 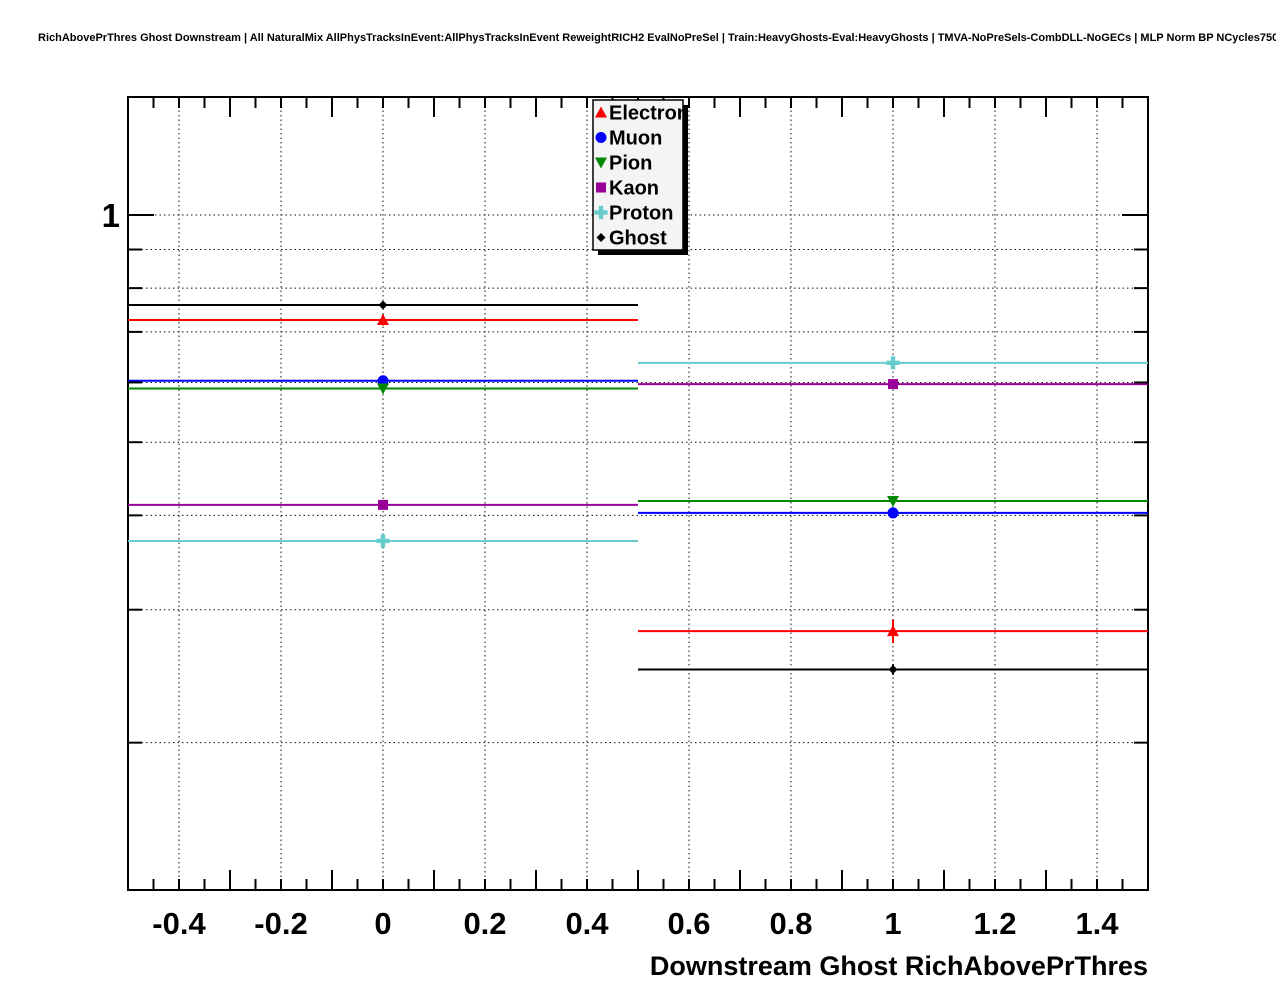 I want to click on legend-label-ghost: Ghost, so click(x=638, y=239).